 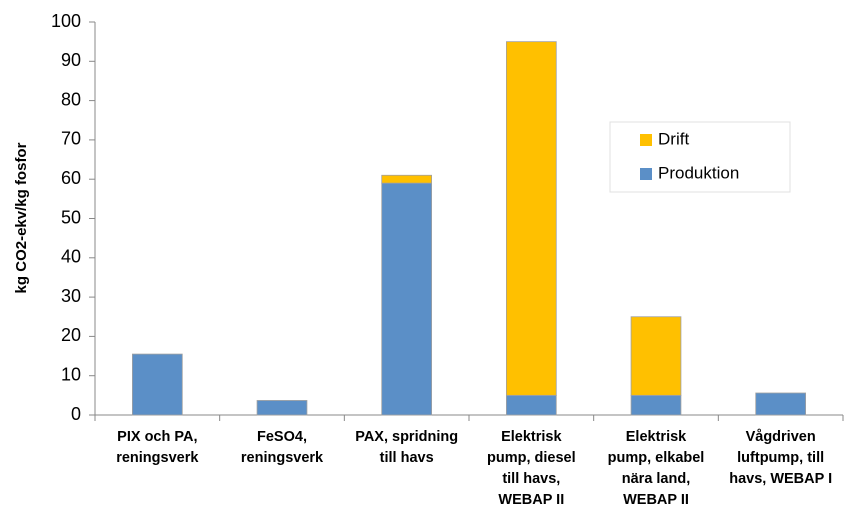 I want to click on y-tick-label: 40, so click(x=71, y=257).